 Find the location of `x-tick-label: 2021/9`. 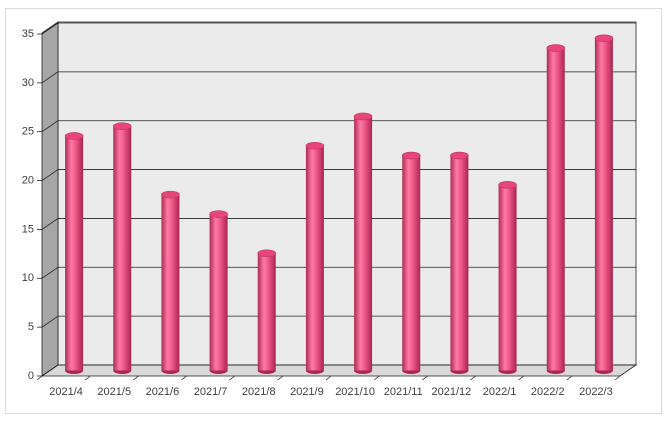

x-tick-label: 2021/9 is located at coordinates (307, 392).